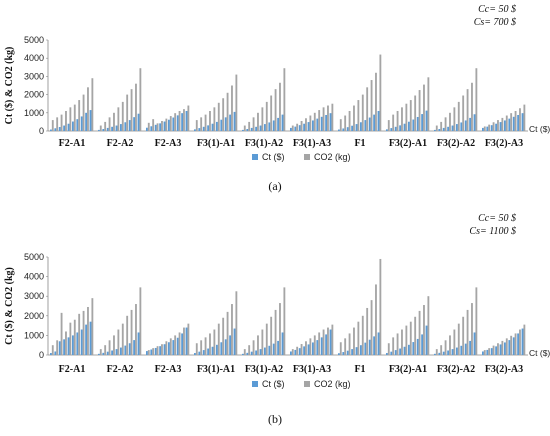 The height and width of the screenshot is (436, 550). What do you see at coordinates (120, 143) in the screenshot?
I see `x-category-label: F2-A2` at bounding box center [120, 143].